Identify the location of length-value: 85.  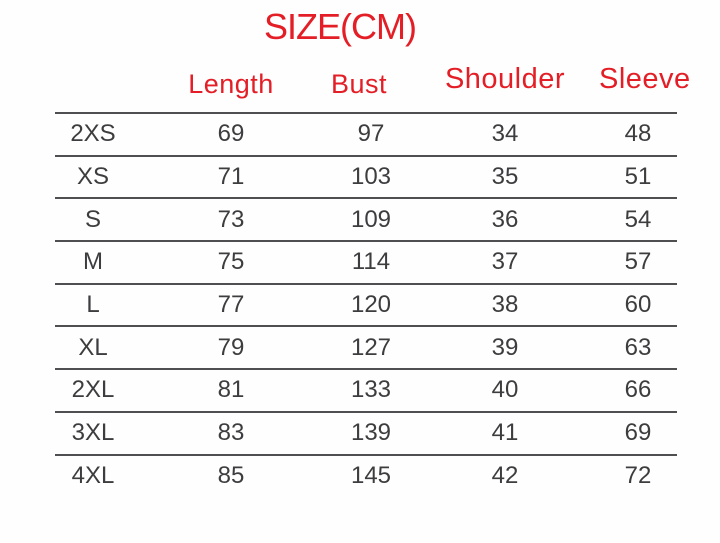
(231, 475).